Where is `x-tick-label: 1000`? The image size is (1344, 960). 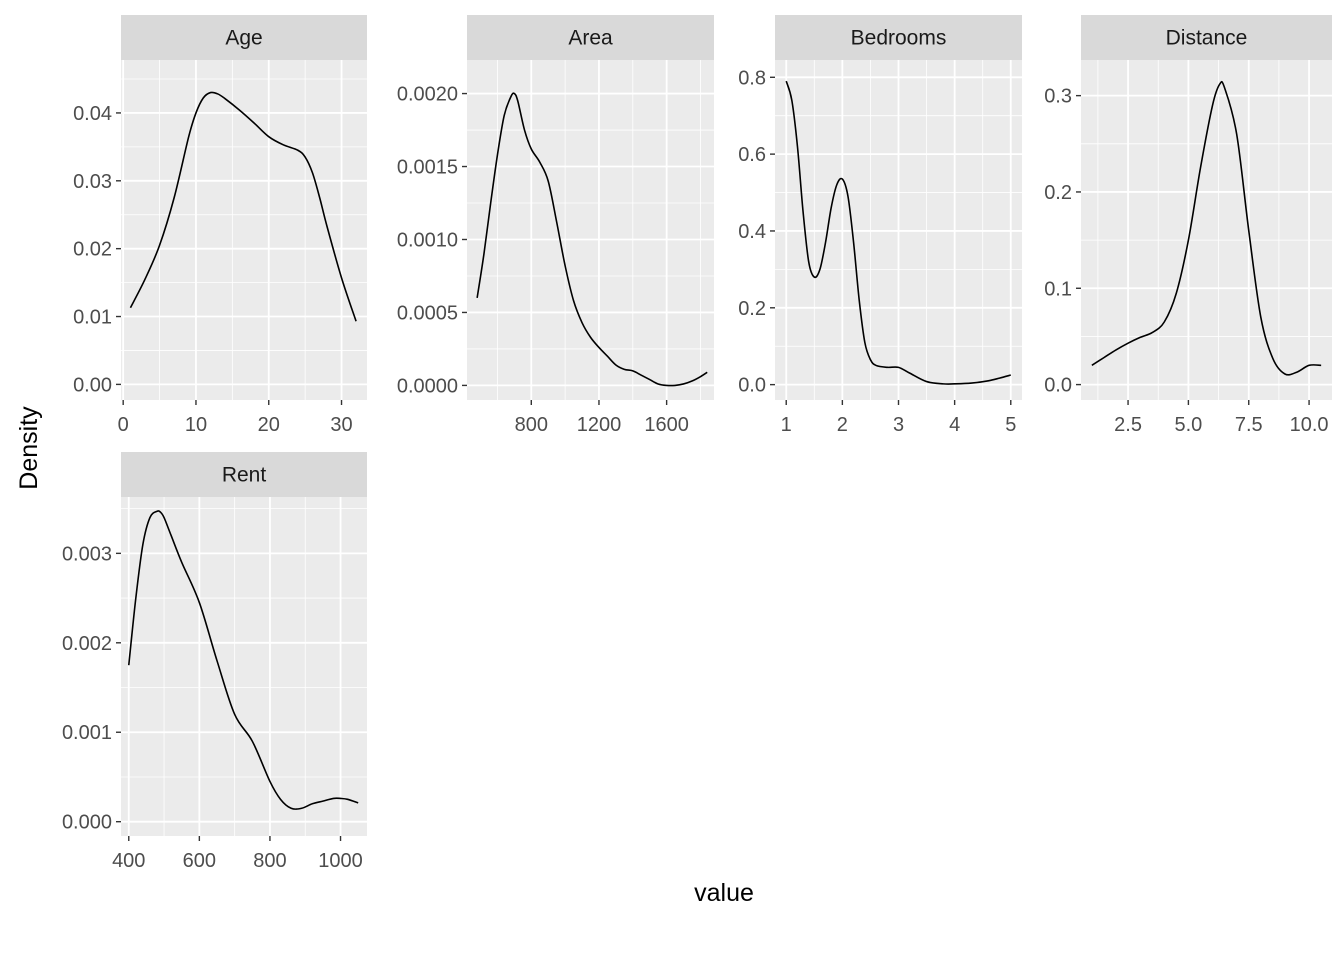
x-tick-label: 1000 is located at coordinates (340, 861).